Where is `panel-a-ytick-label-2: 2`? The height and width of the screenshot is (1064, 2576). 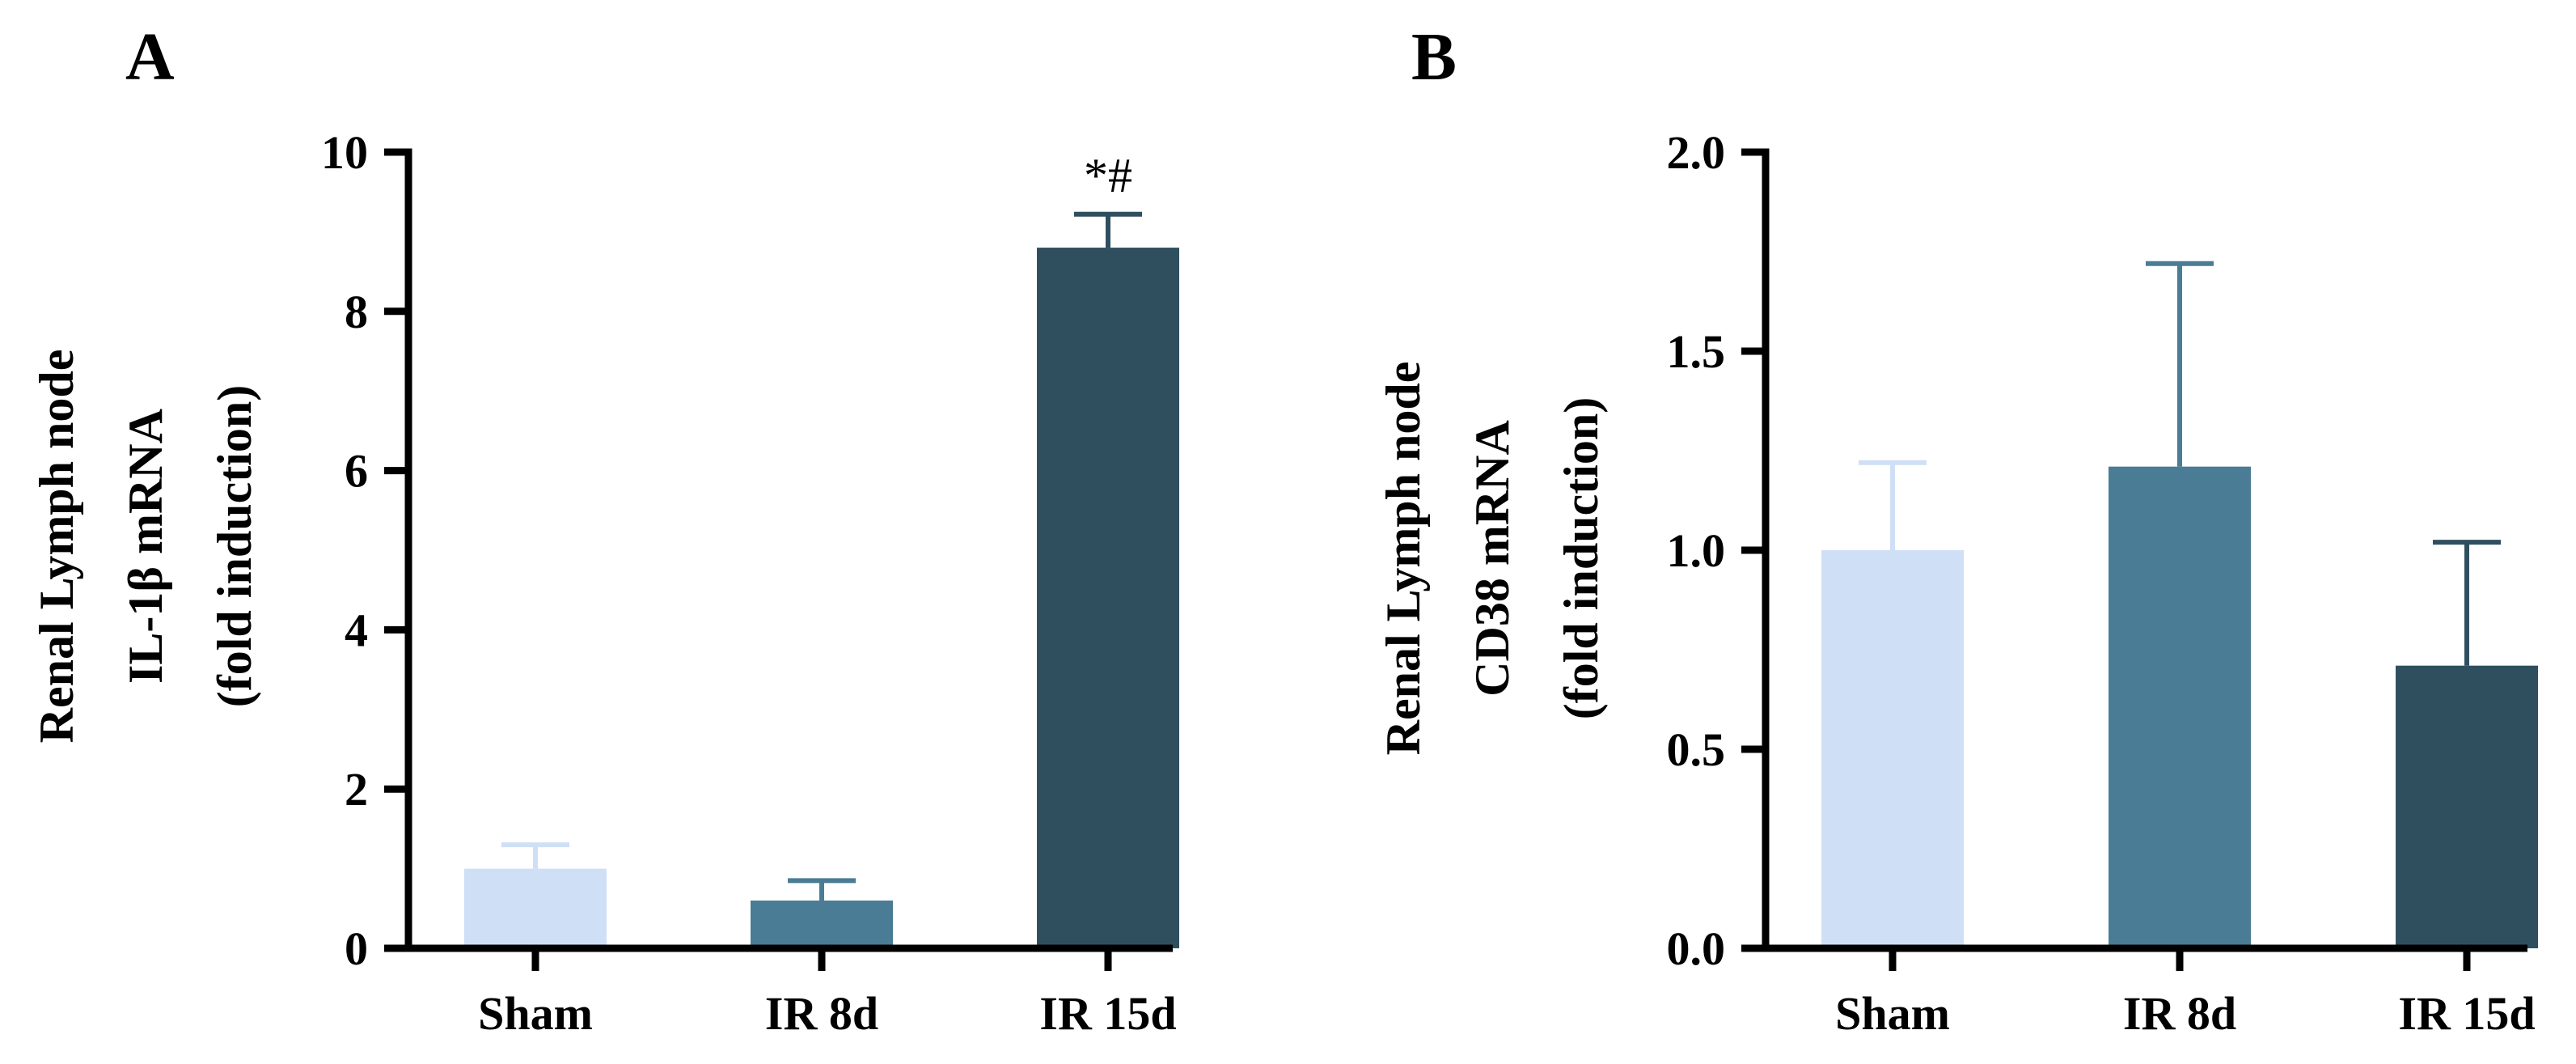 panel-a-ytick-label-2: 2 is located at coordinates (357, 789).